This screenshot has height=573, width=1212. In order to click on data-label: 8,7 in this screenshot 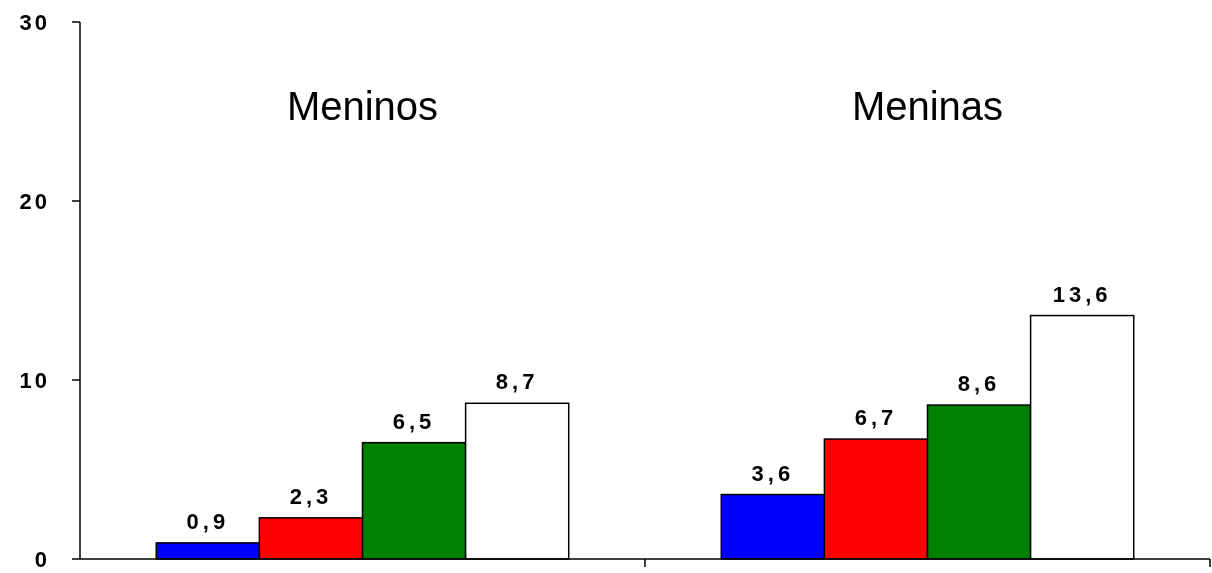, I will do `click(517, 382)`.